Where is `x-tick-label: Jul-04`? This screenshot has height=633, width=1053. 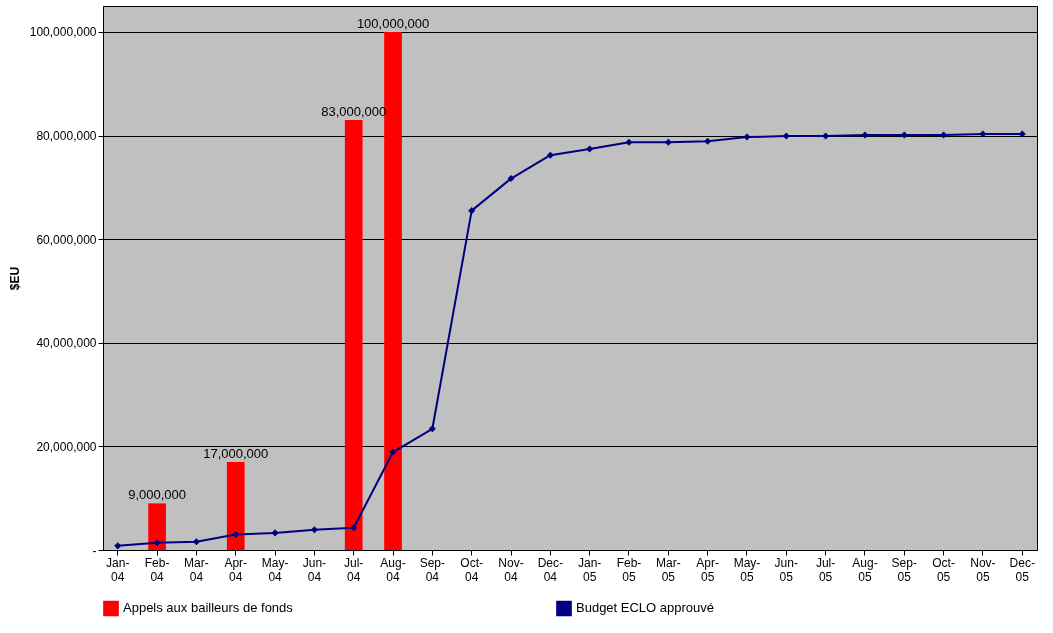 x-tick-label: Jul-04 is located at coordinates (354, 569).